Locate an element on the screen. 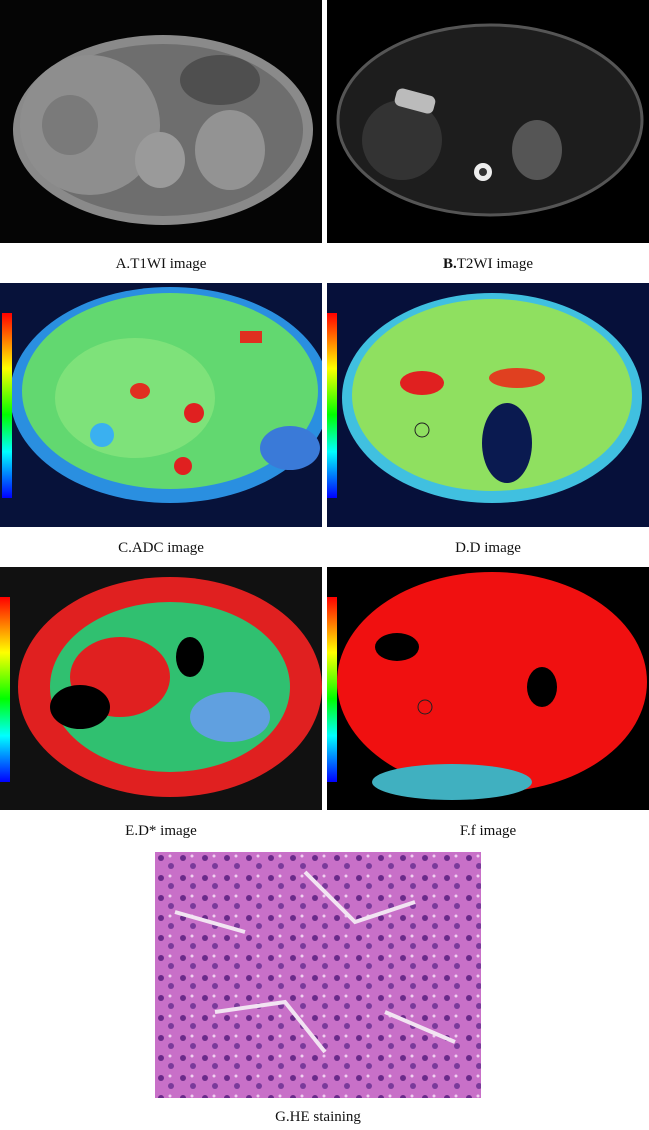 The image size is (649, 1130). caption: D.D image is located at coordinates (488, 548).